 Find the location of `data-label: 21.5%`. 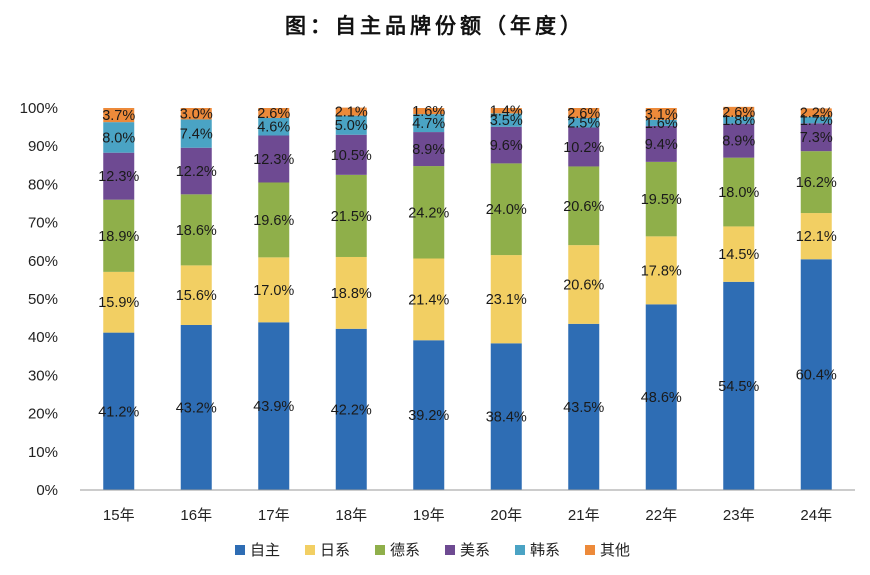

data-label: 21.5% is located at coordinates (351, 217).